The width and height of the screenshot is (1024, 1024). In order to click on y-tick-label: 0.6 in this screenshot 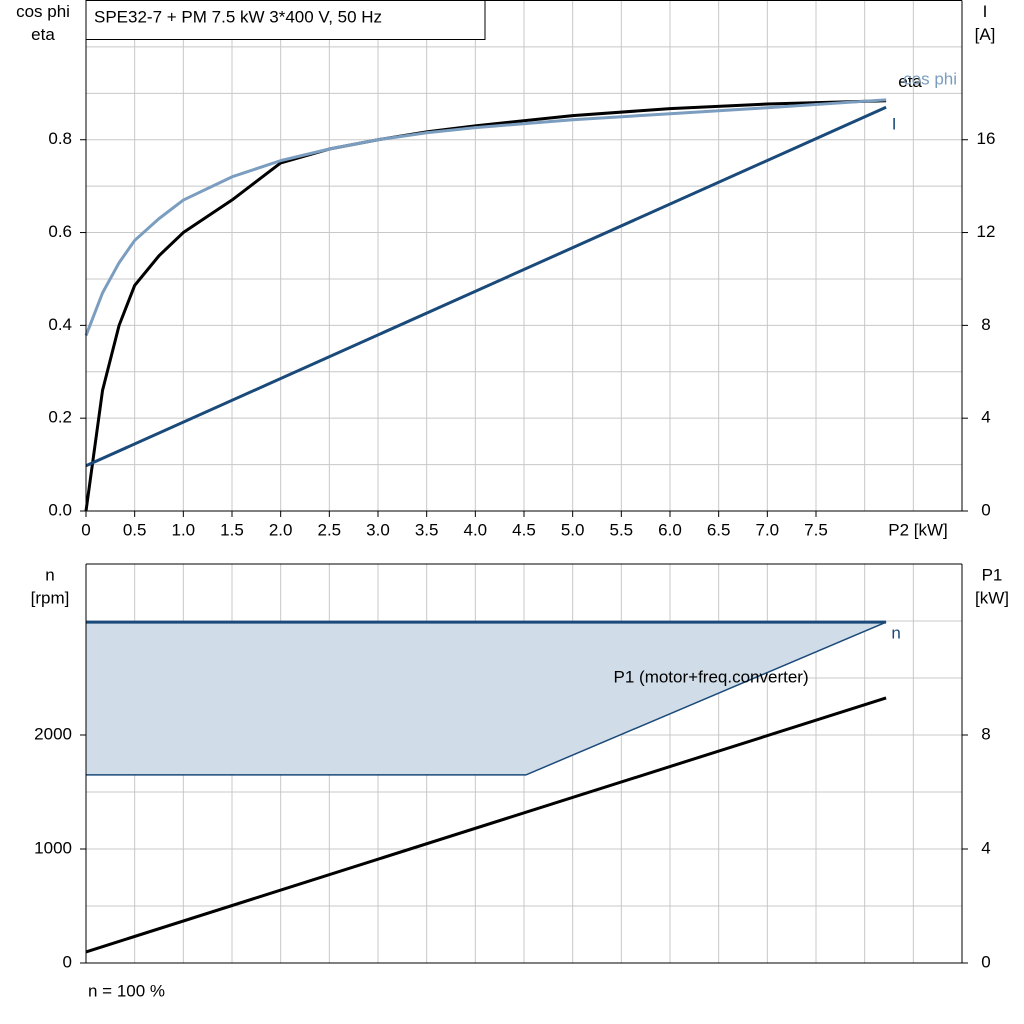, I will do `click(60, 231)`.